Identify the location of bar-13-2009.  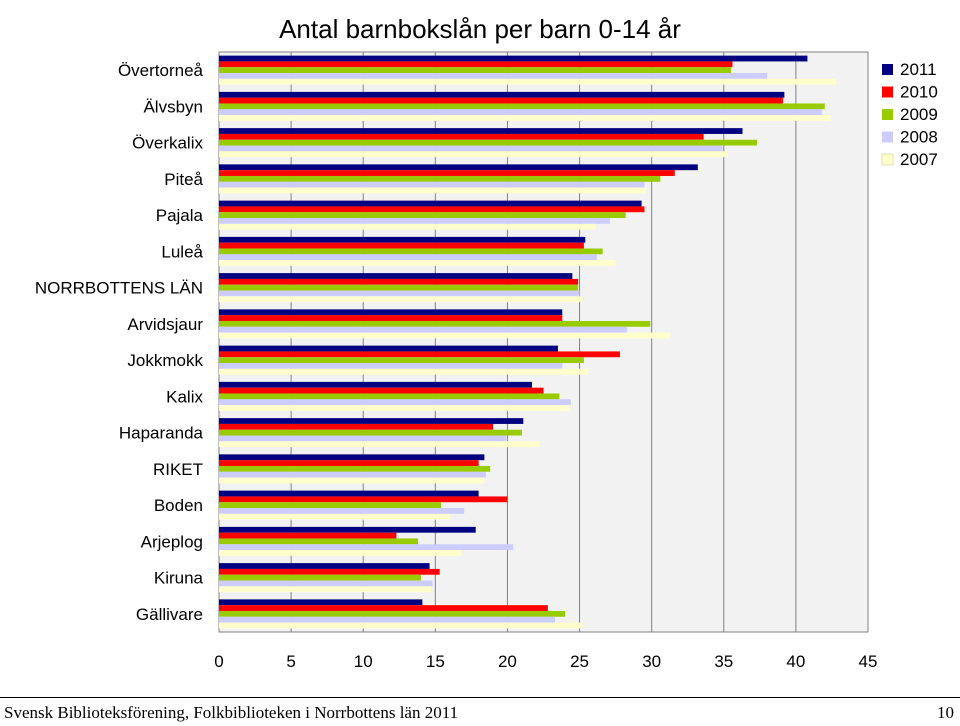
(319, 541).